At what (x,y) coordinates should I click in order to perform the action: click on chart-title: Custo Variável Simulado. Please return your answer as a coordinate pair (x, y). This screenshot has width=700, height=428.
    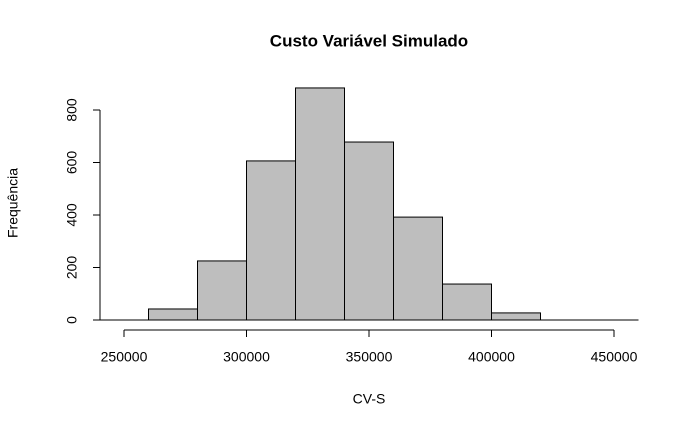
    Looking at the image, I should click on (369, 40).